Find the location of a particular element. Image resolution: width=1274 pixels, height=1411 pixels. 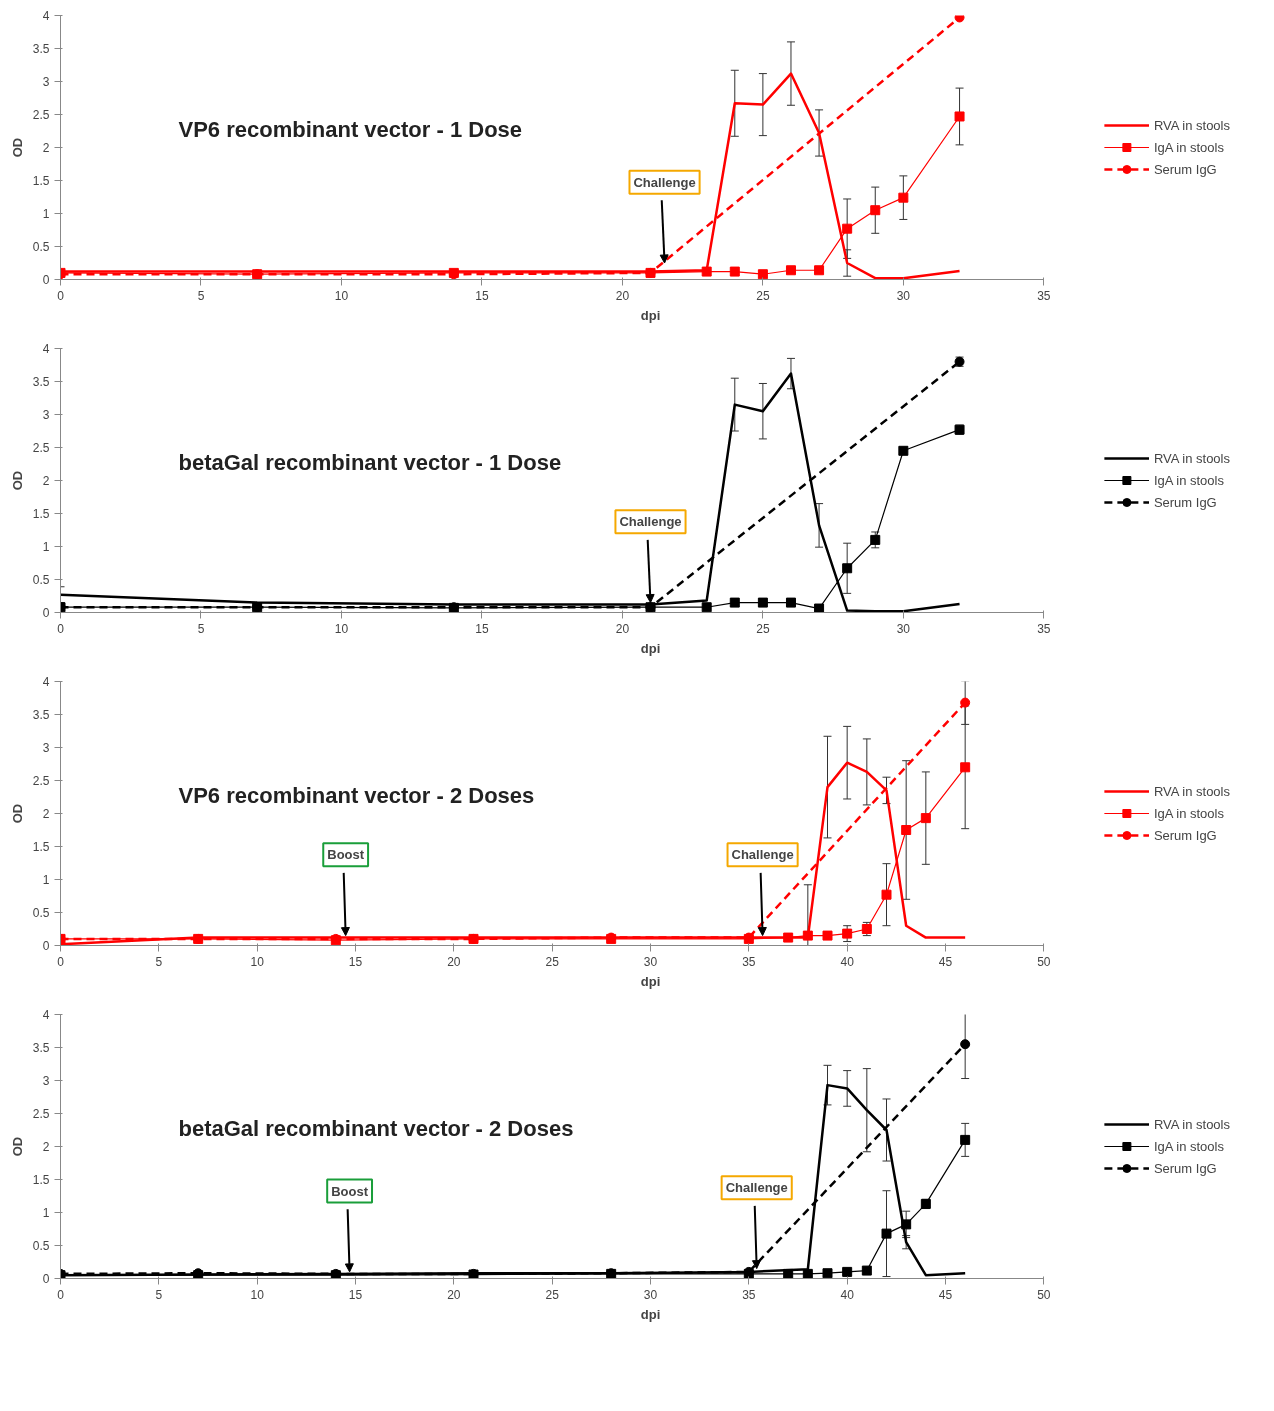

text: betaGal recombinant vector - 2 Doses is located at coordinates (376, 1129).